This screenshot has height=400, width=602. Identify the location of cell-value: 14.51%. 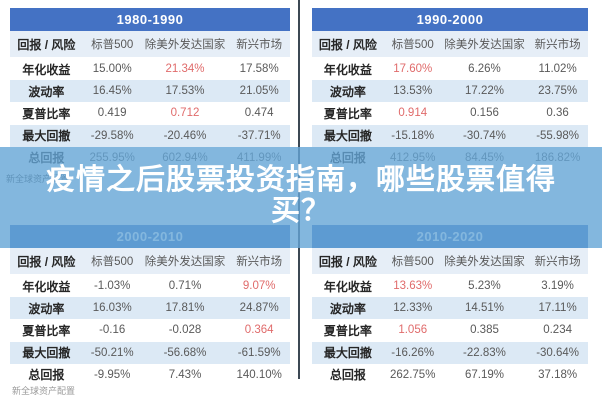
(484, 308).